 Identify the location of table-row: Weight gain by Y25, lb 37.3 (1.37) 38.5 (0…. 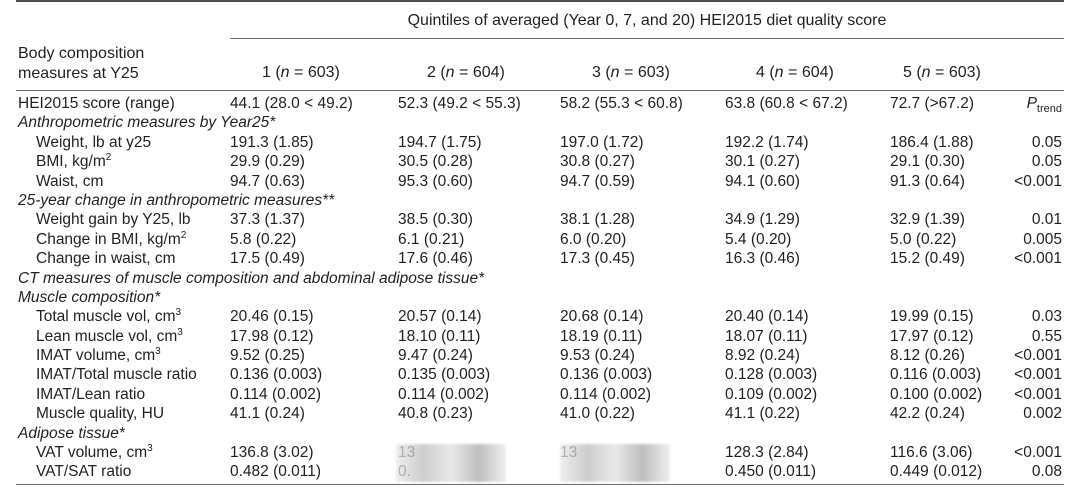
(540, 219).